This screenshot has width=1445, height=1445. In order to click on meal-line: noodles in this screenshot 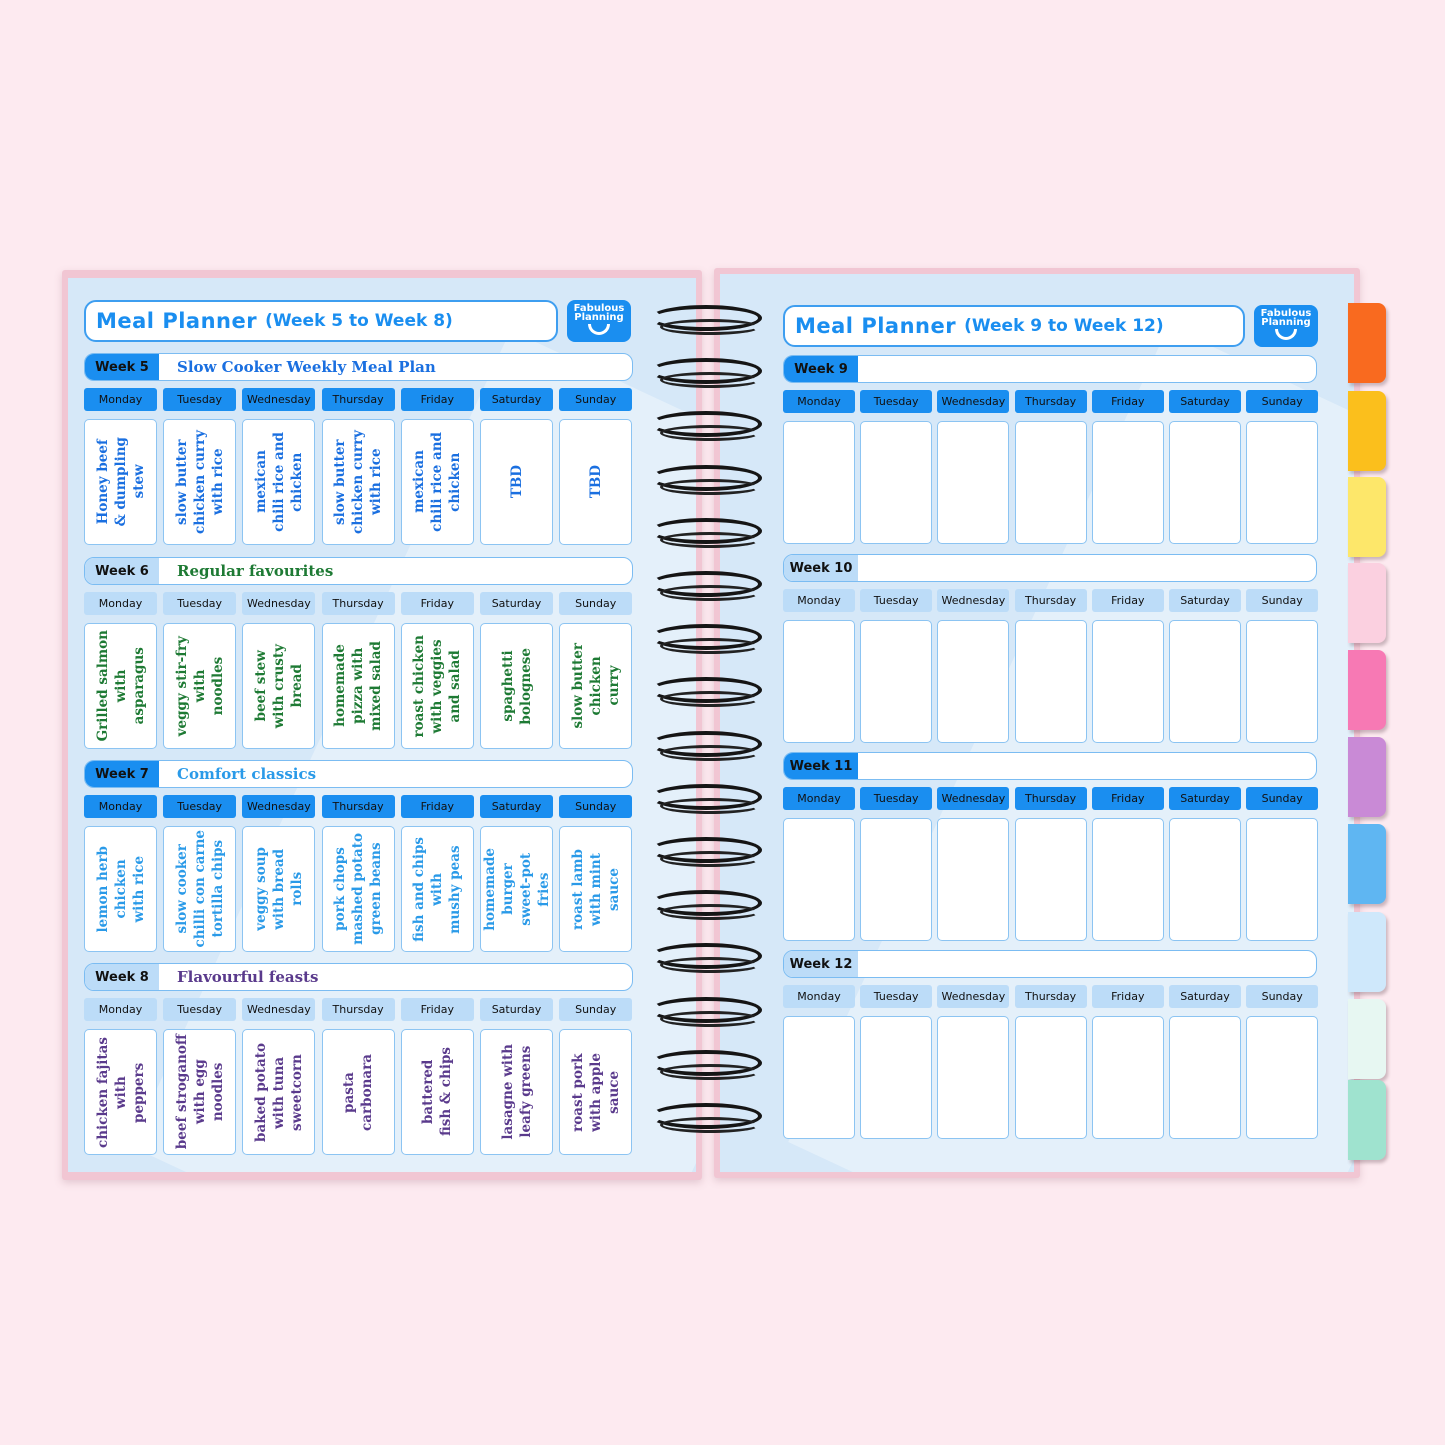, I will do `click(217, 686)`.